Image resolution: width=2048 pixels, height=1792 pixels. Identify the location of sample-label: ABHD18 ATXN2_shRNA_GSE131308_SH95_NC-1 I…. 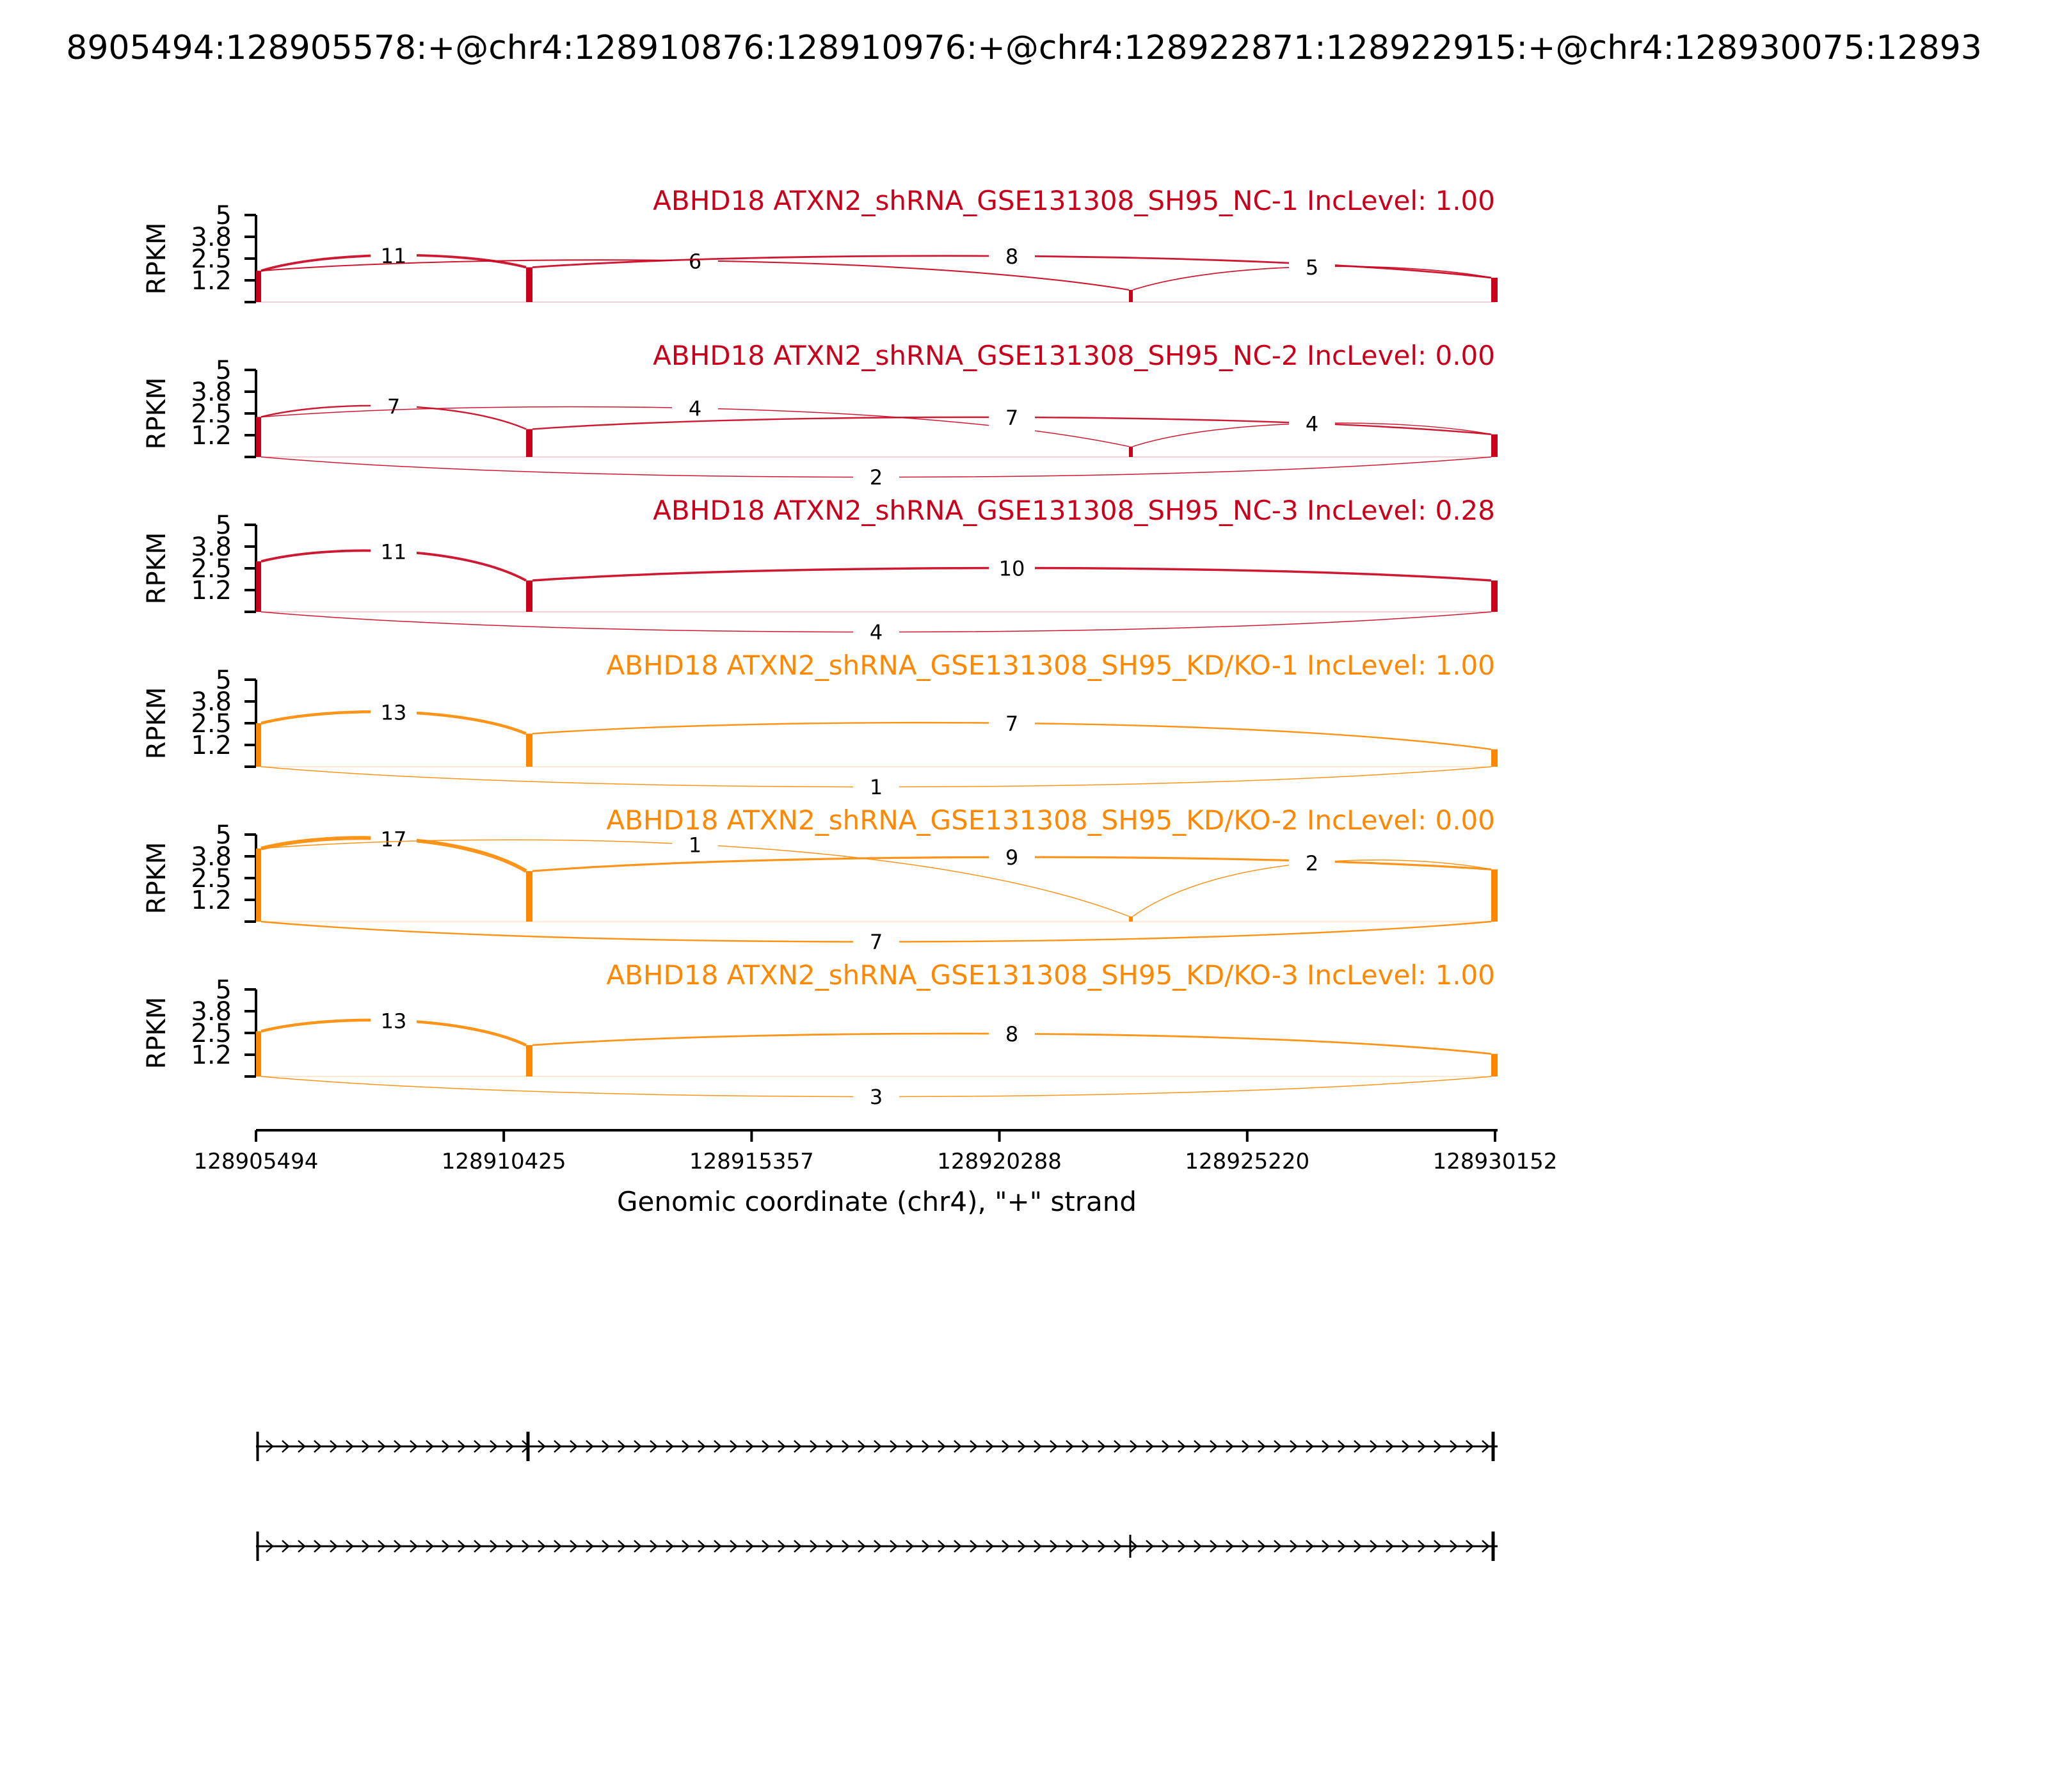
(1074, 200).